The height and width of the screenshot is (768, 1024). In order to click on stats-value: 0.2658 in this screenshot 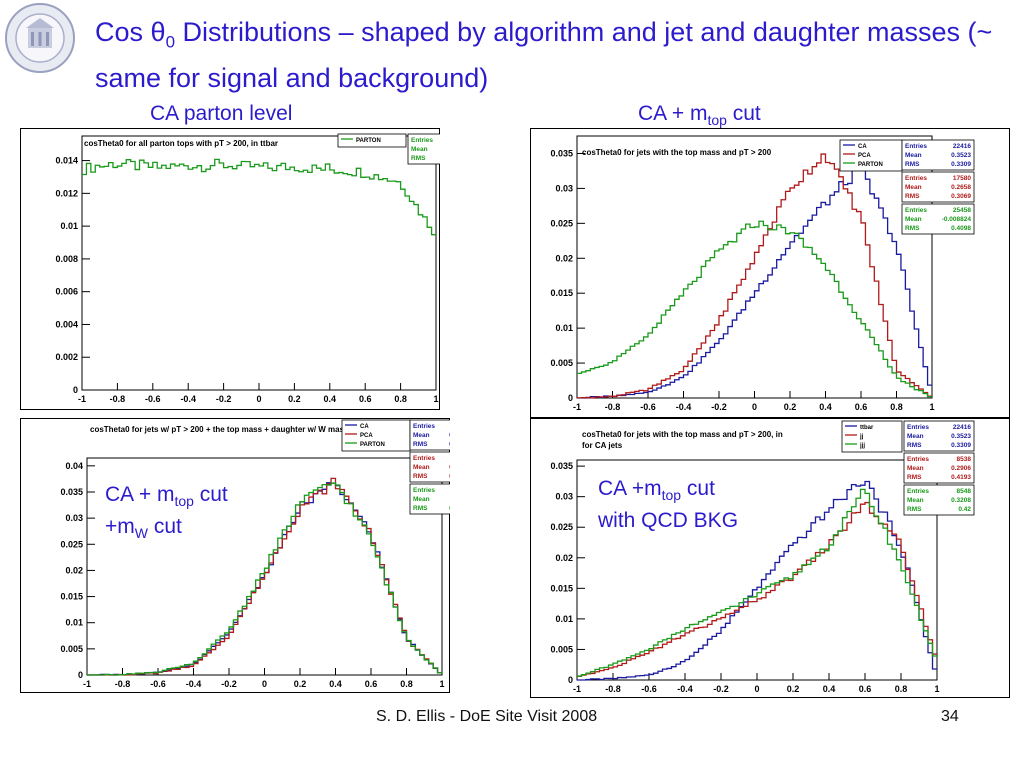, I will do `click(961, 187)`.